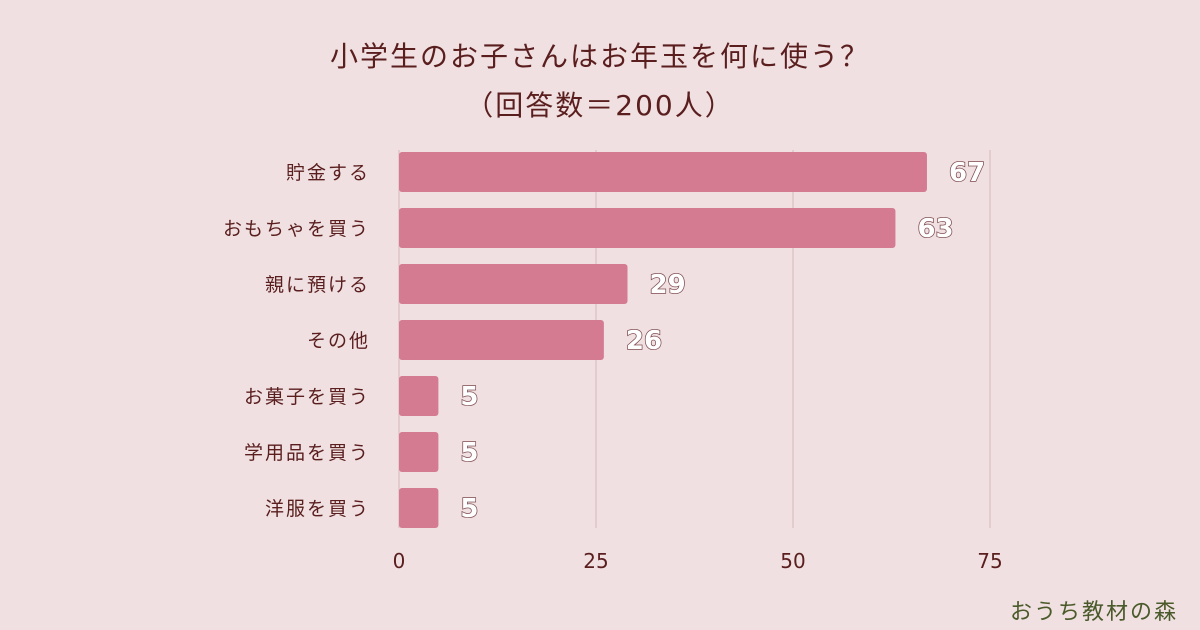 Image resolution: width=1200 pixels, height=630 pixels. What do you see at coordinates (668, 285) in the screenshot?
I see `data-label: 29` at bounding box center [668, 285].